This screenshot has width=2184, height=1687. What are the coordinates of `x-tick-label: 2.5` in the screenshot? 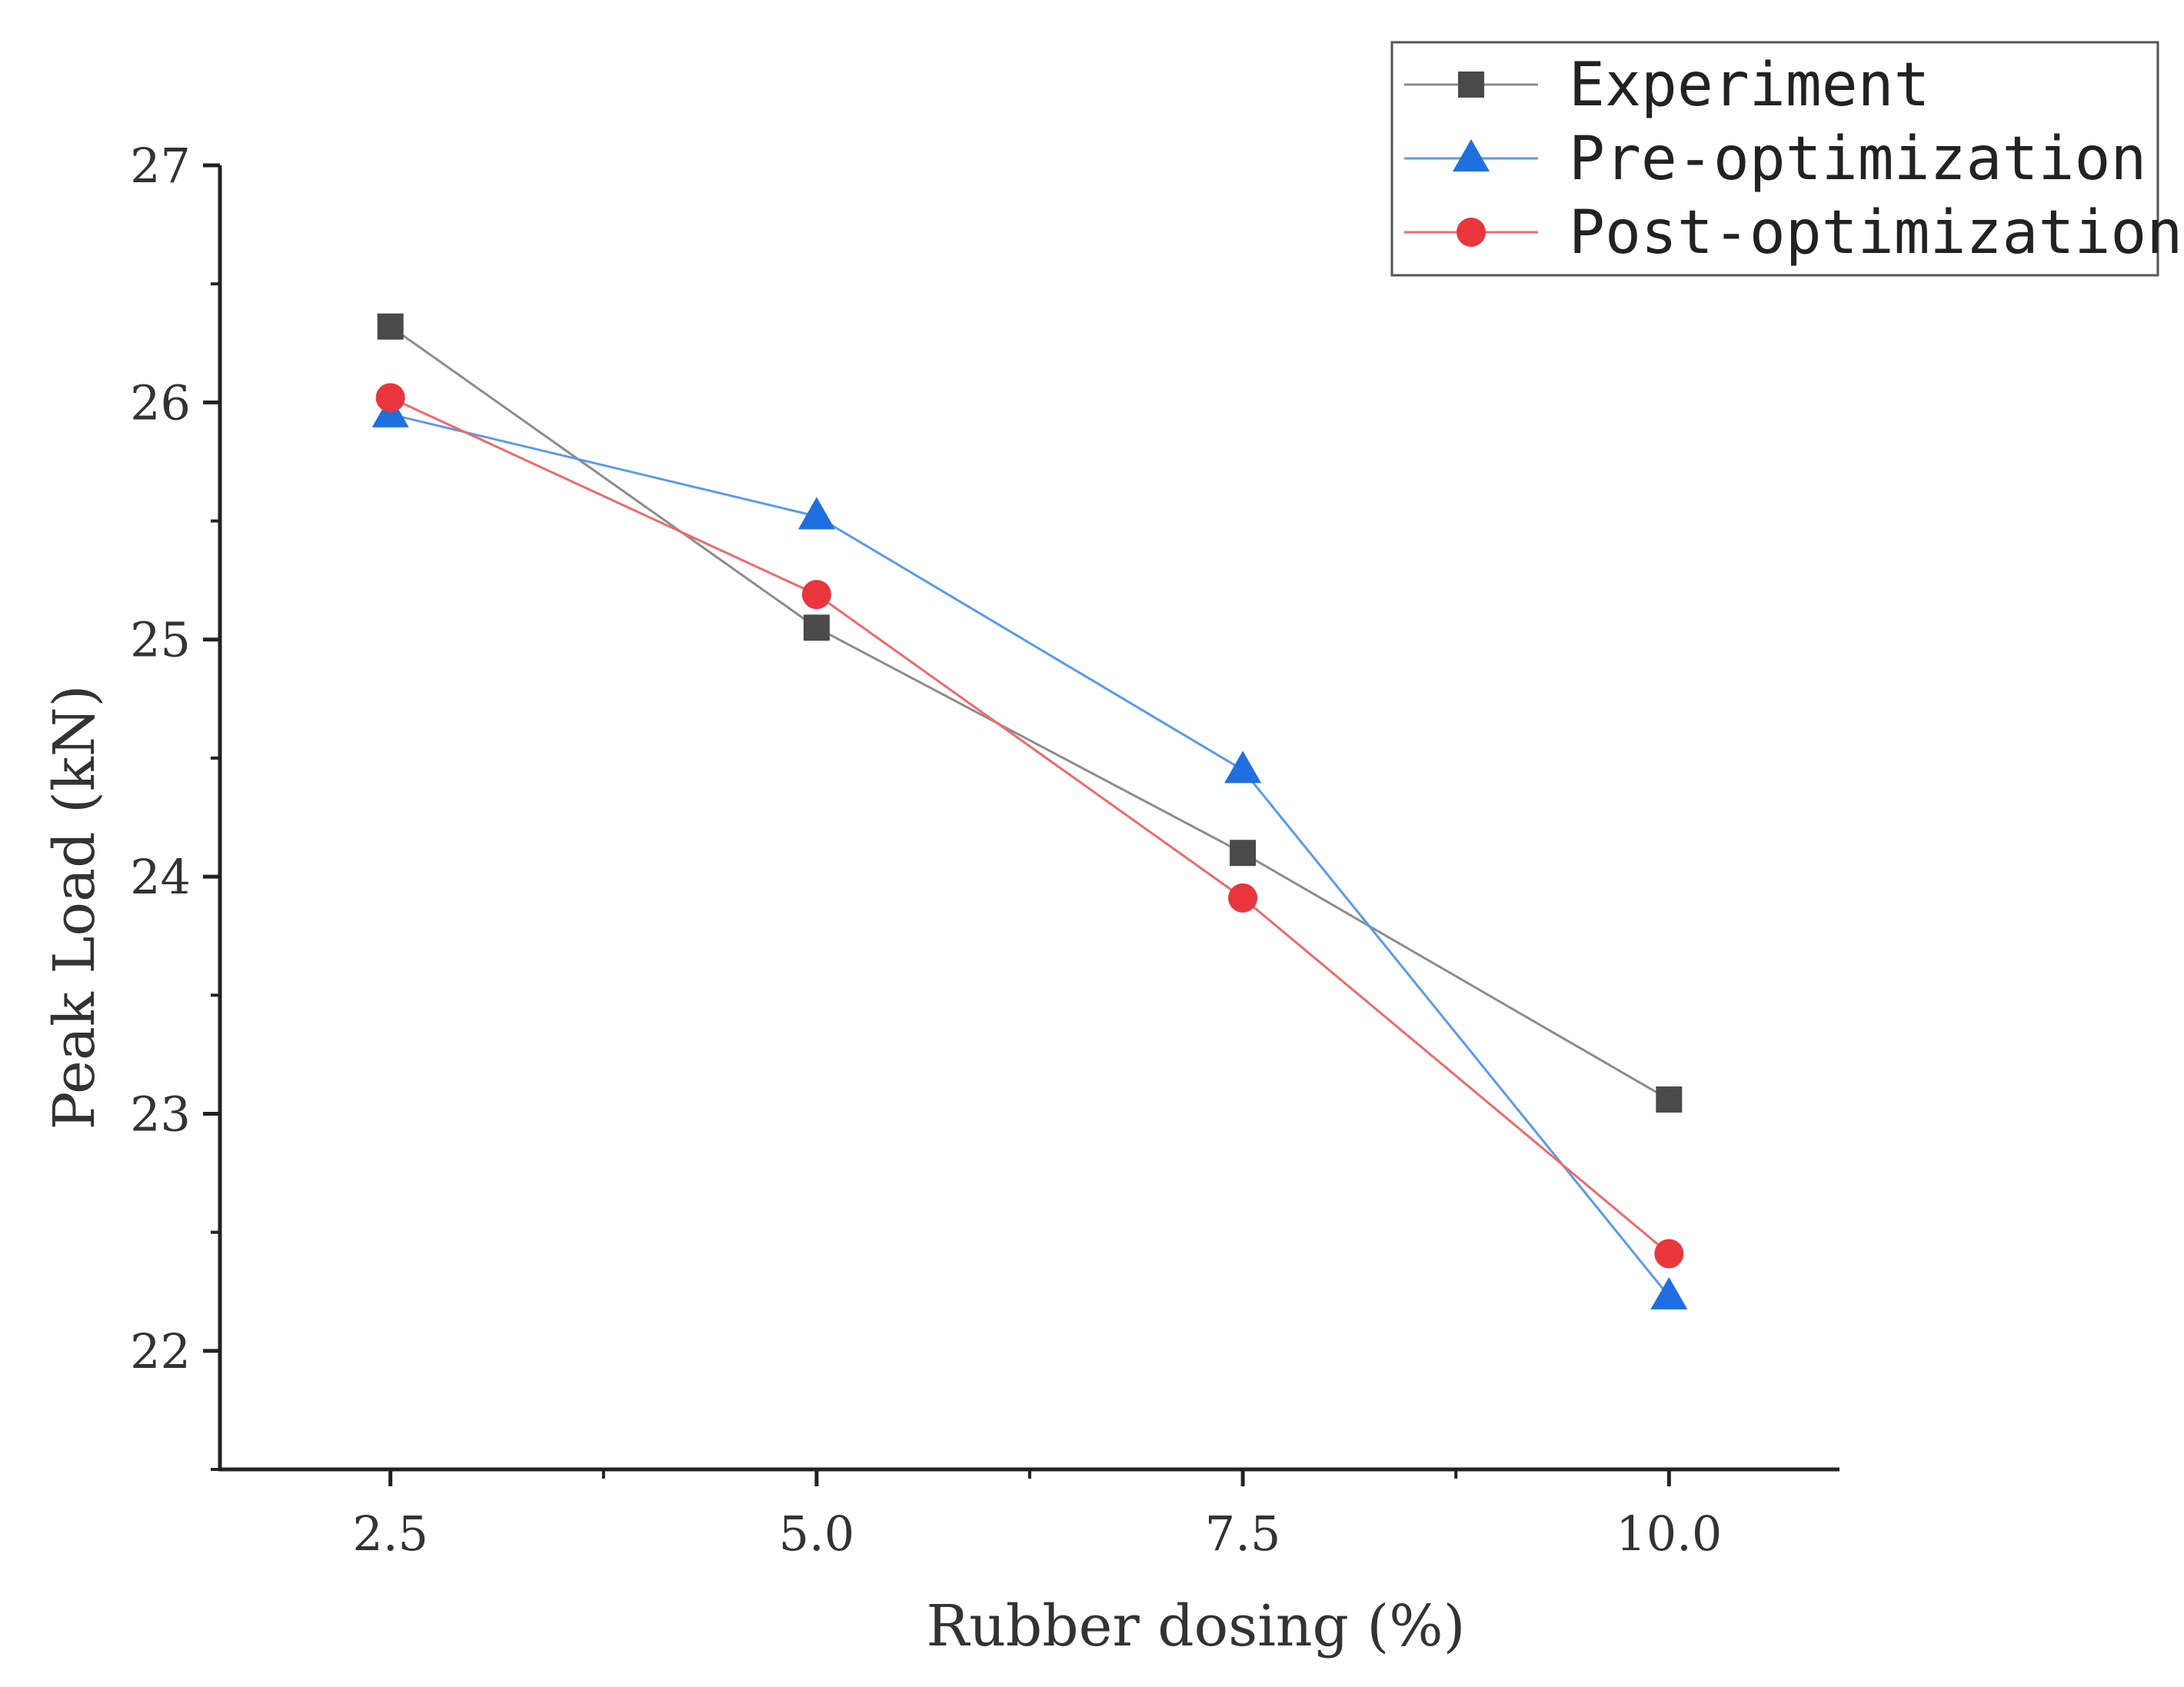 It's located at (390, 1534).